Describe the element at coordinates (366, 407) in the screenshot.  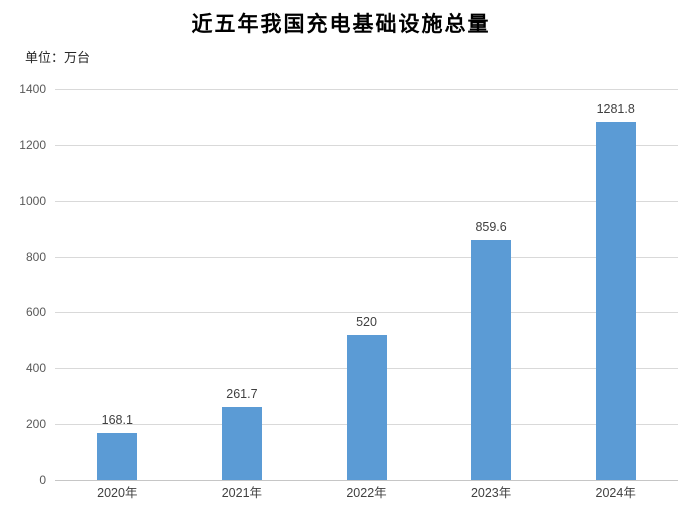
I see `bar-2022年` at that location.